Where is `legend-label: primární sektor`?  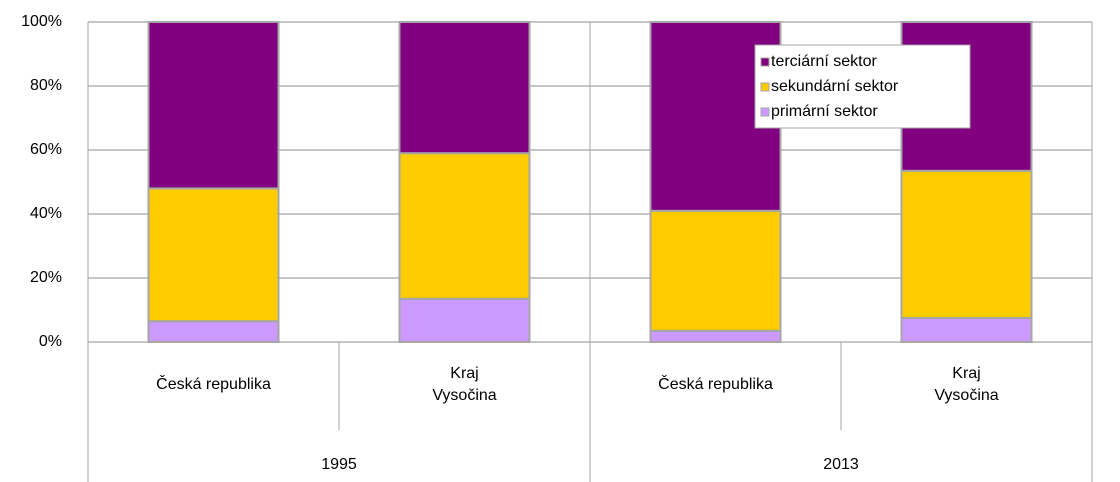
legend-label: primární sektor is located at coordinates (824, 111).